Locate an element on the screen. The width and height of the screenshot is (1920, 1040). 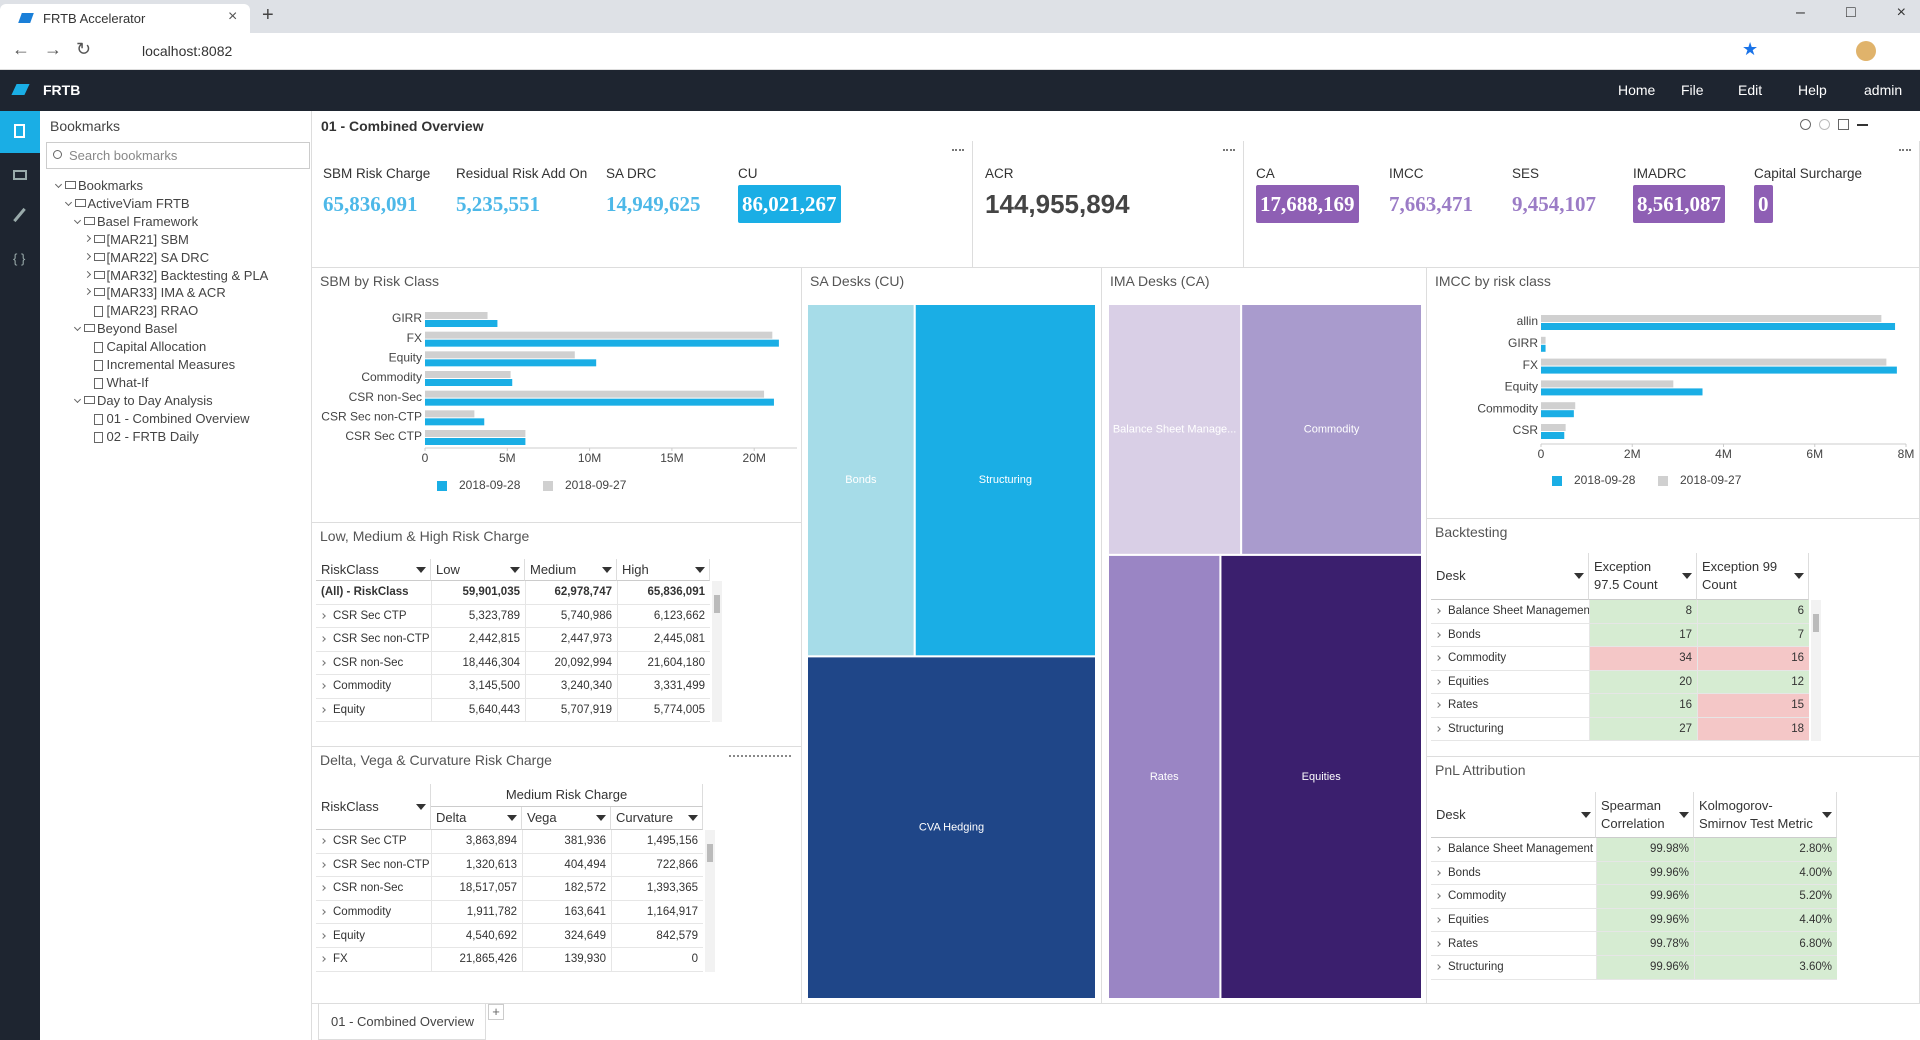
column-header: Vega is located at coordinates (566, 818).